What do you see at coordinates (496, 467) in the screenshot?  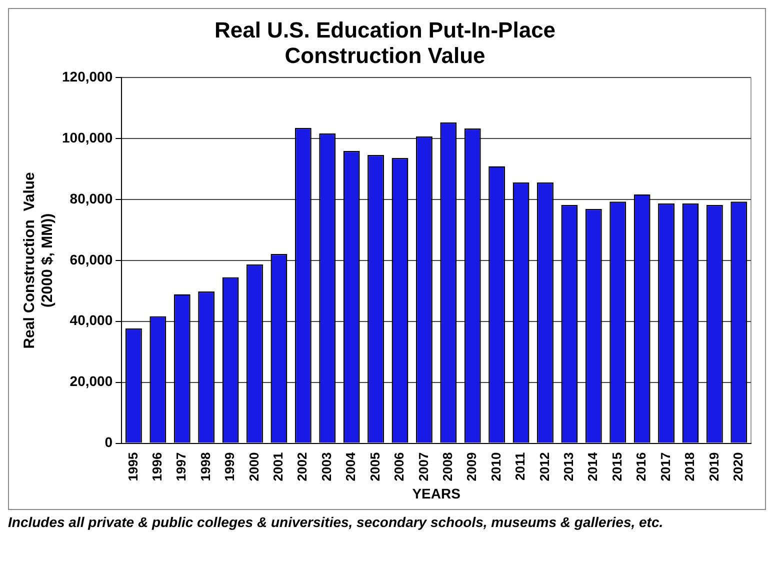 I see `x-tick-label: 2010` at bounding box center [496, 467].